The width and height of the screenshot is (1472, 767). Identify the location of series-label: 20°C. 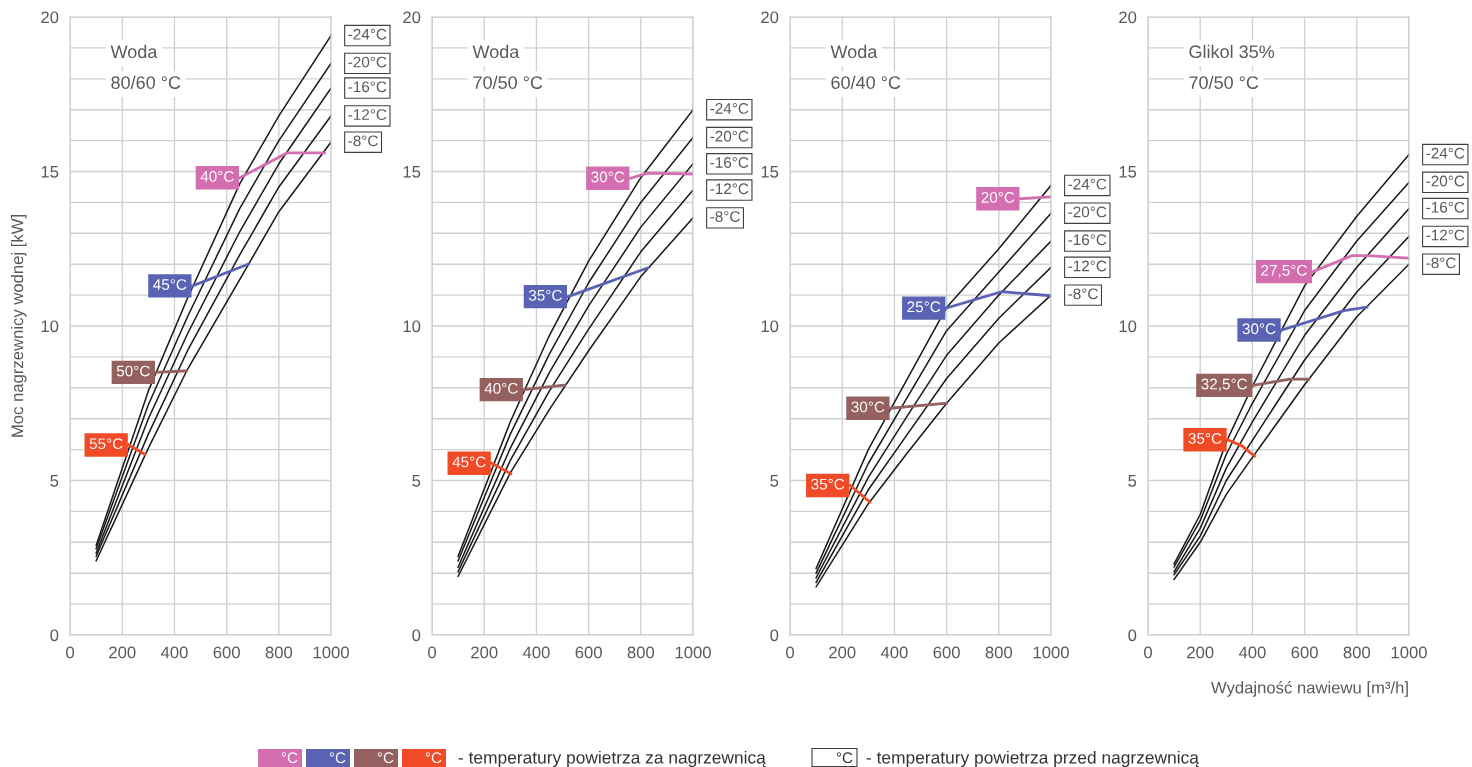
(998, 197).